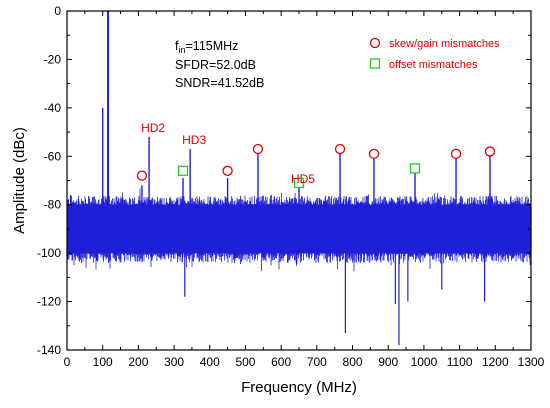  Describe the element at coordinates (460, 362) in the screenshot. I see `x-tick-label: 1100` at that location.